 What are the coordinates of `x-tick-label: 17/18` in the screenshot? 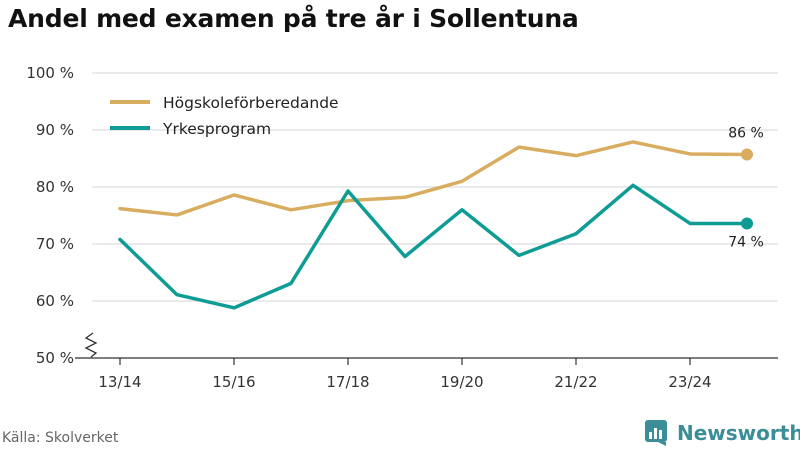 It's located at (347, 382).